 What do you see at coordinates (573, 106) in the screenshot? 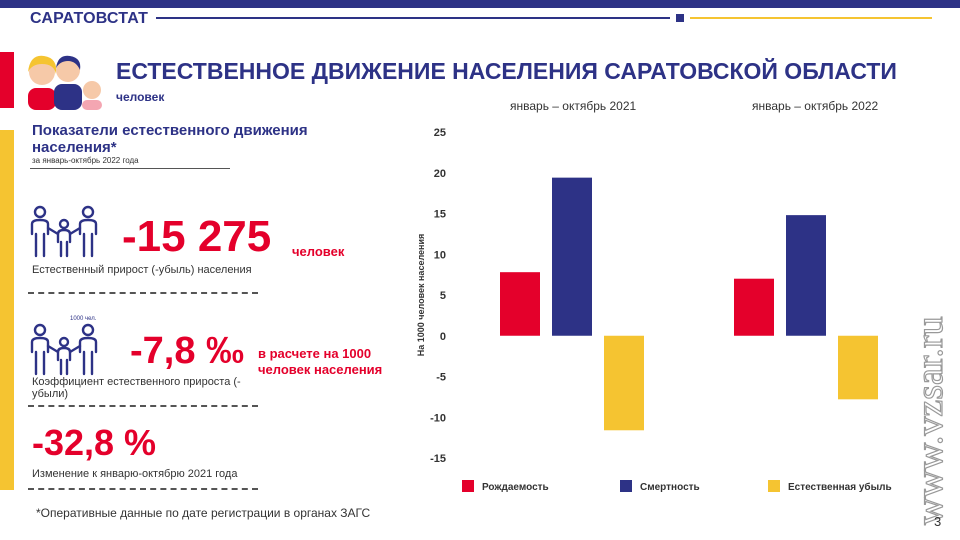
I see `period-label-2021: январь – октябрь 2021` at bounding box center [573, 106].